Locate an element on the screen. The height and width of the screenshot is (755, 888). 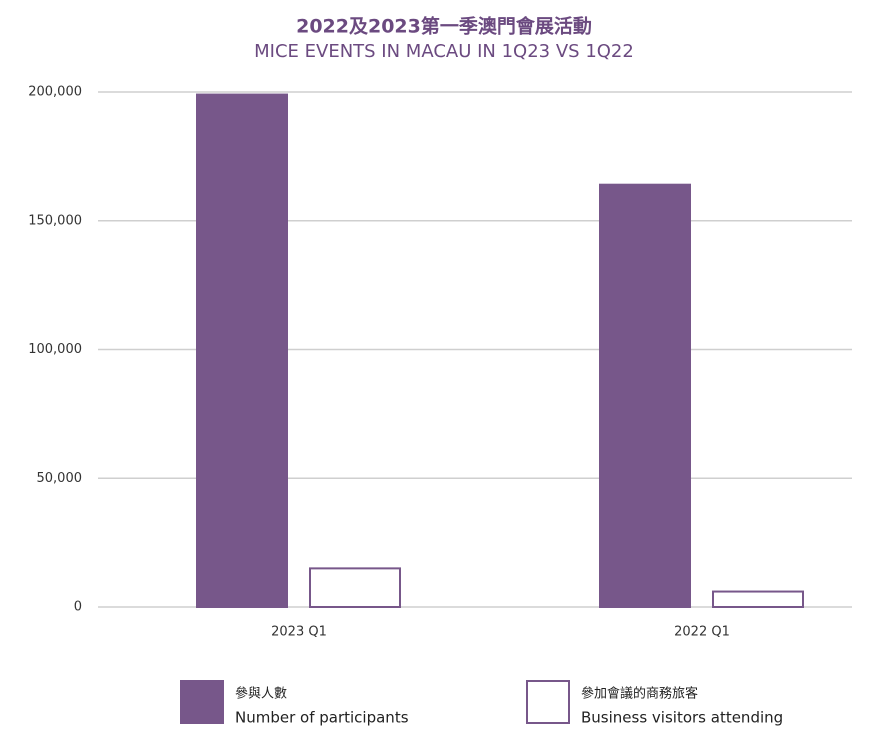
y-tick-label: 150,000 is located at coordinates (55, 220).